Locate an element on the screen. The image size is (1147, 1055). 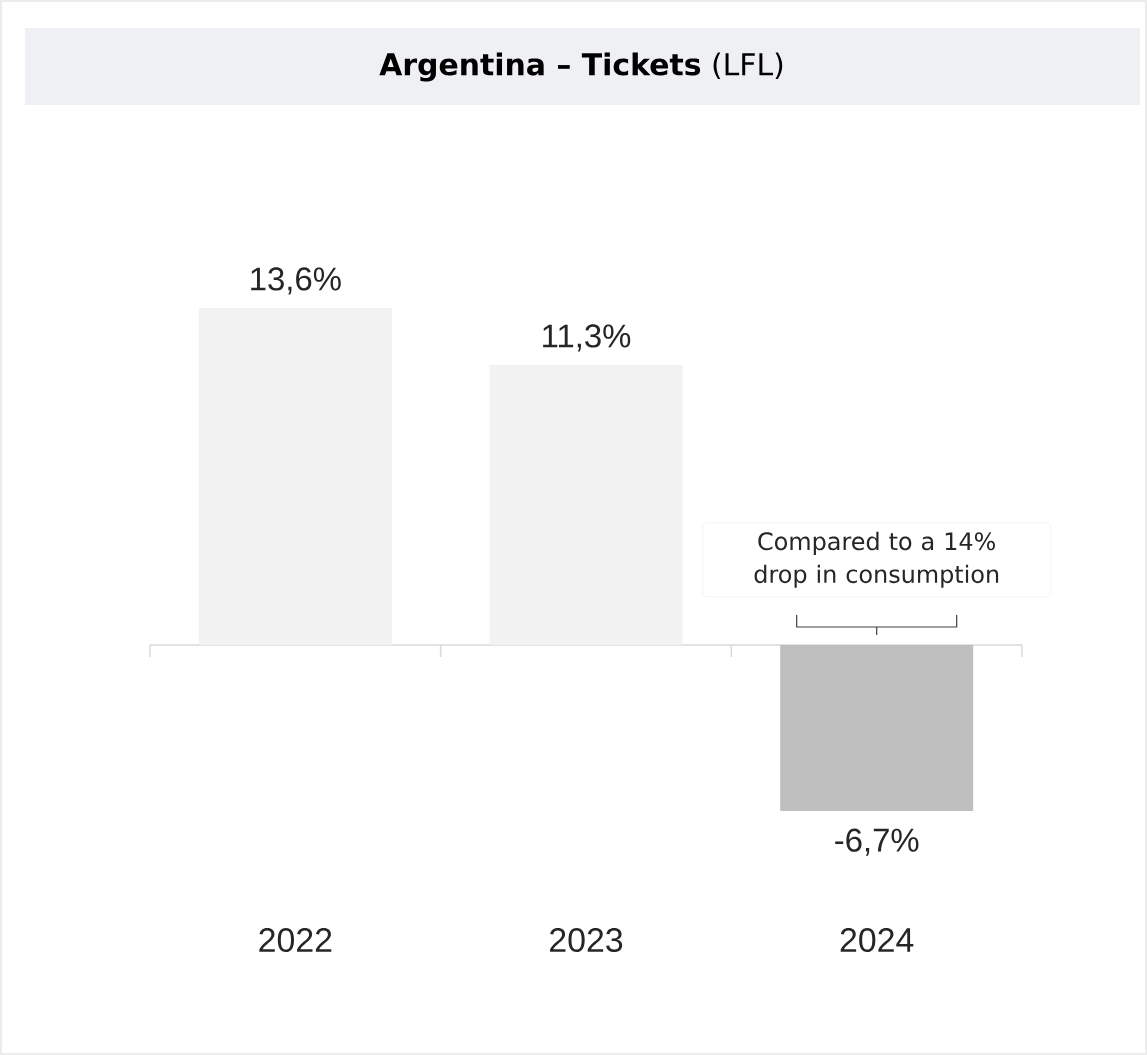
x-tick-label: 2022 is located at coordinates (295, 940).